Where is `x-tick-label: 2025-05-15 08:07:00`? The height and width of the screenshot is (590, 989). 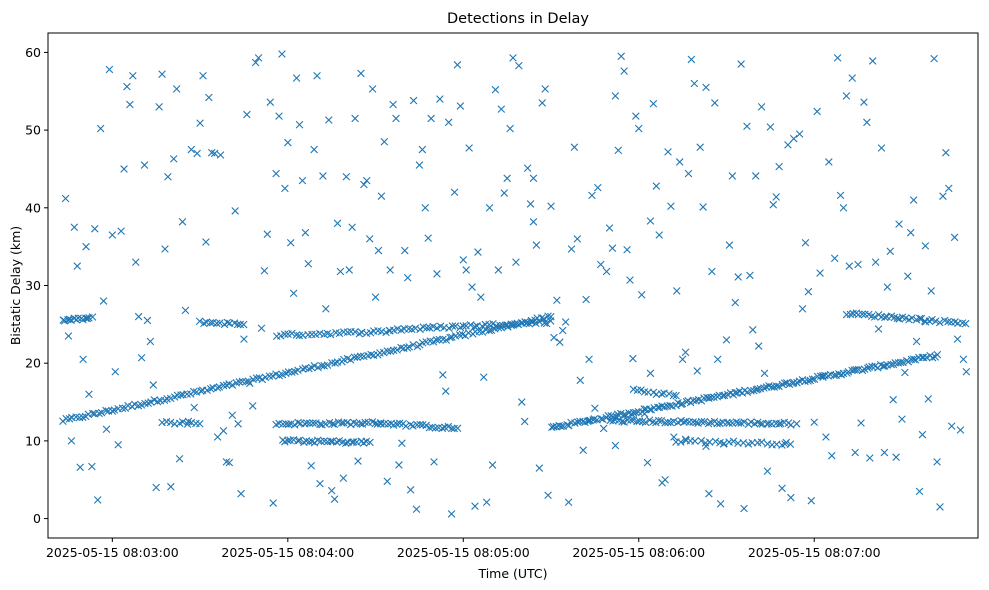
x-tick-label: 2025-05-15 08:07:00 is located at coordinates (814, 552).